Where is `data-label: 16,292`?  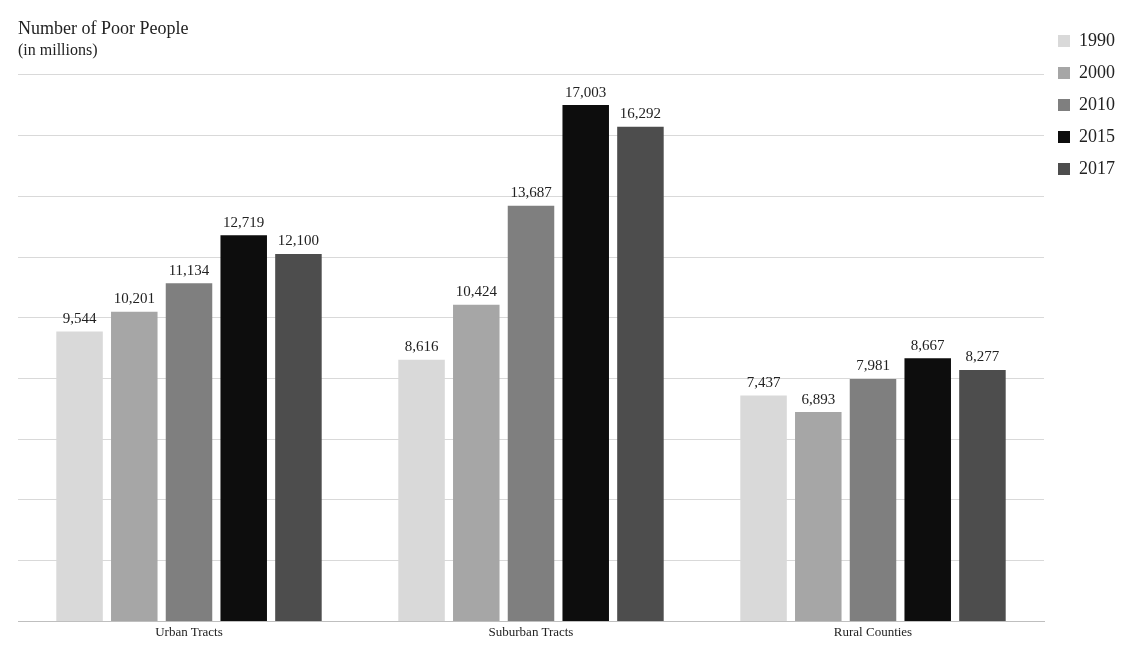
data-label: 16,292 is located at coordinates (640, 113).